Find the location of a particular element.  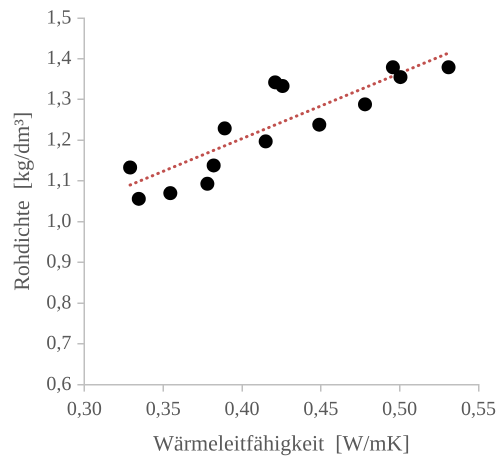

y-tick-label: 1,1 is located at coordinates (59, 180).